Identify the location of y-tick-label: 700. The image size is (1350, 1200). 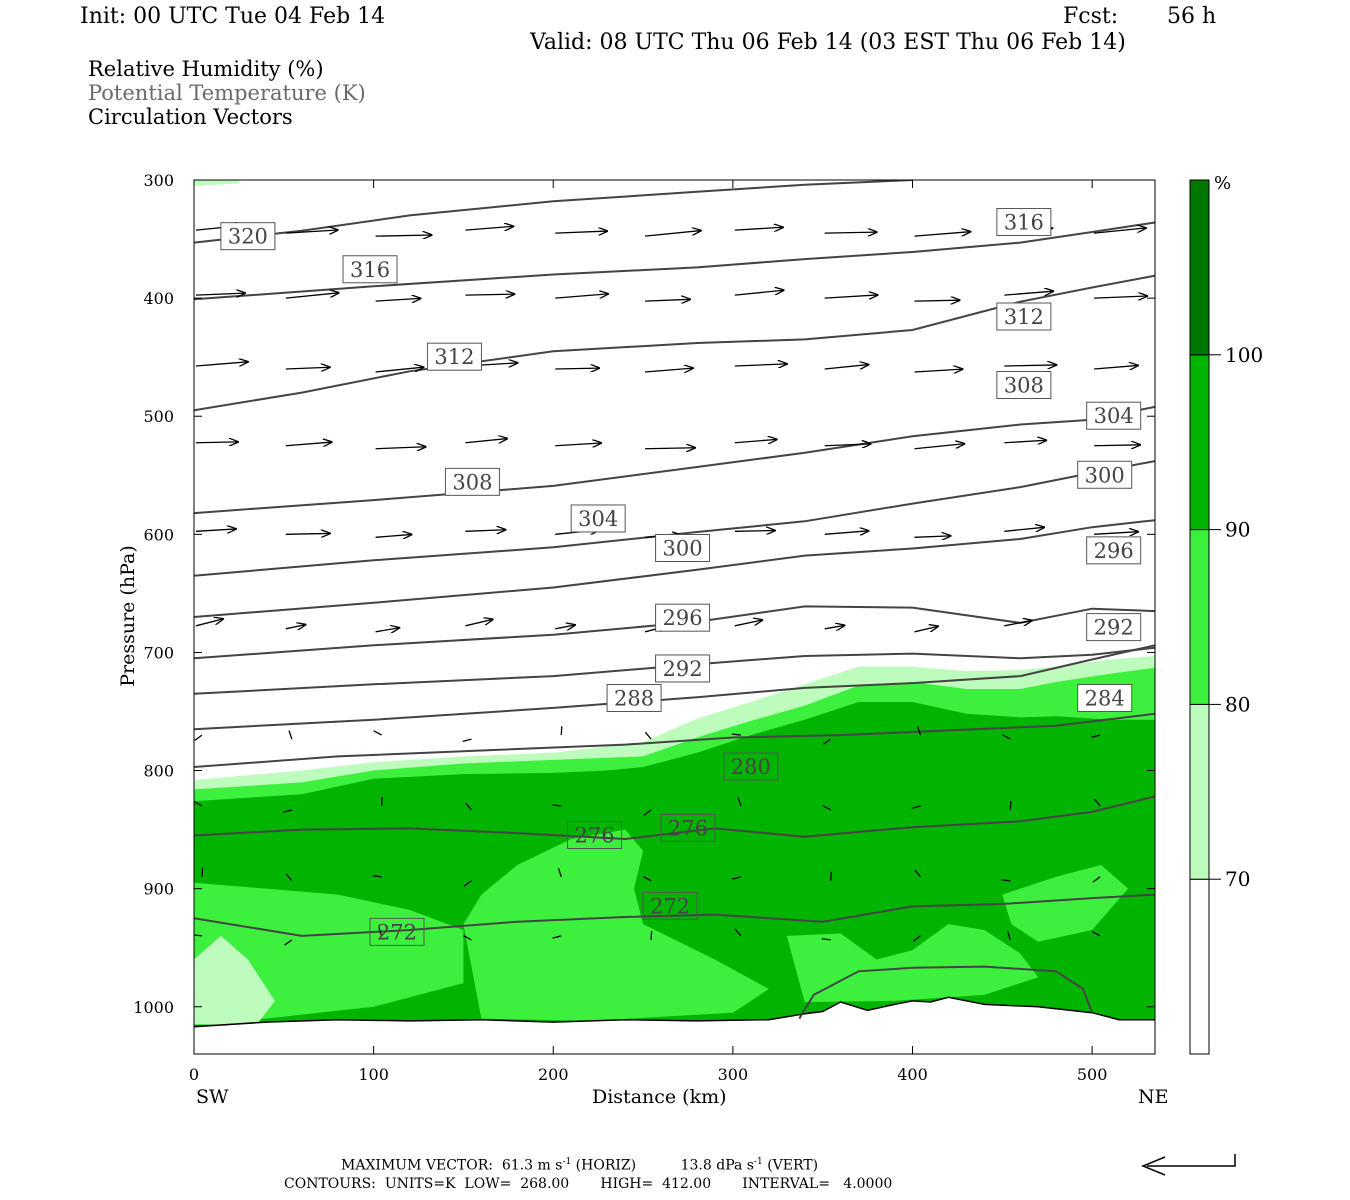
(158, 652).